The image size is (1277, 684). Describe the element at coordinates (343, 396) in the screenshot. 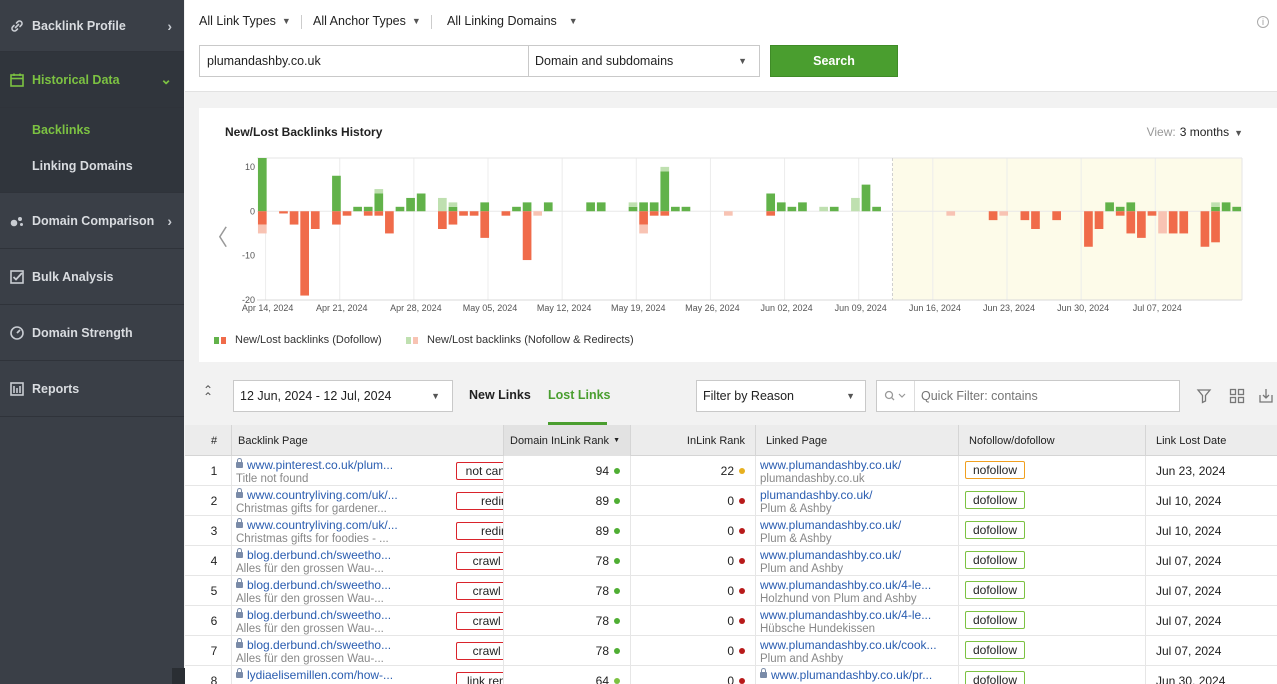

I see `date-range-dropdown: 12 Jun, 2024 - 12 Jul, 2024 ▼` at that location.